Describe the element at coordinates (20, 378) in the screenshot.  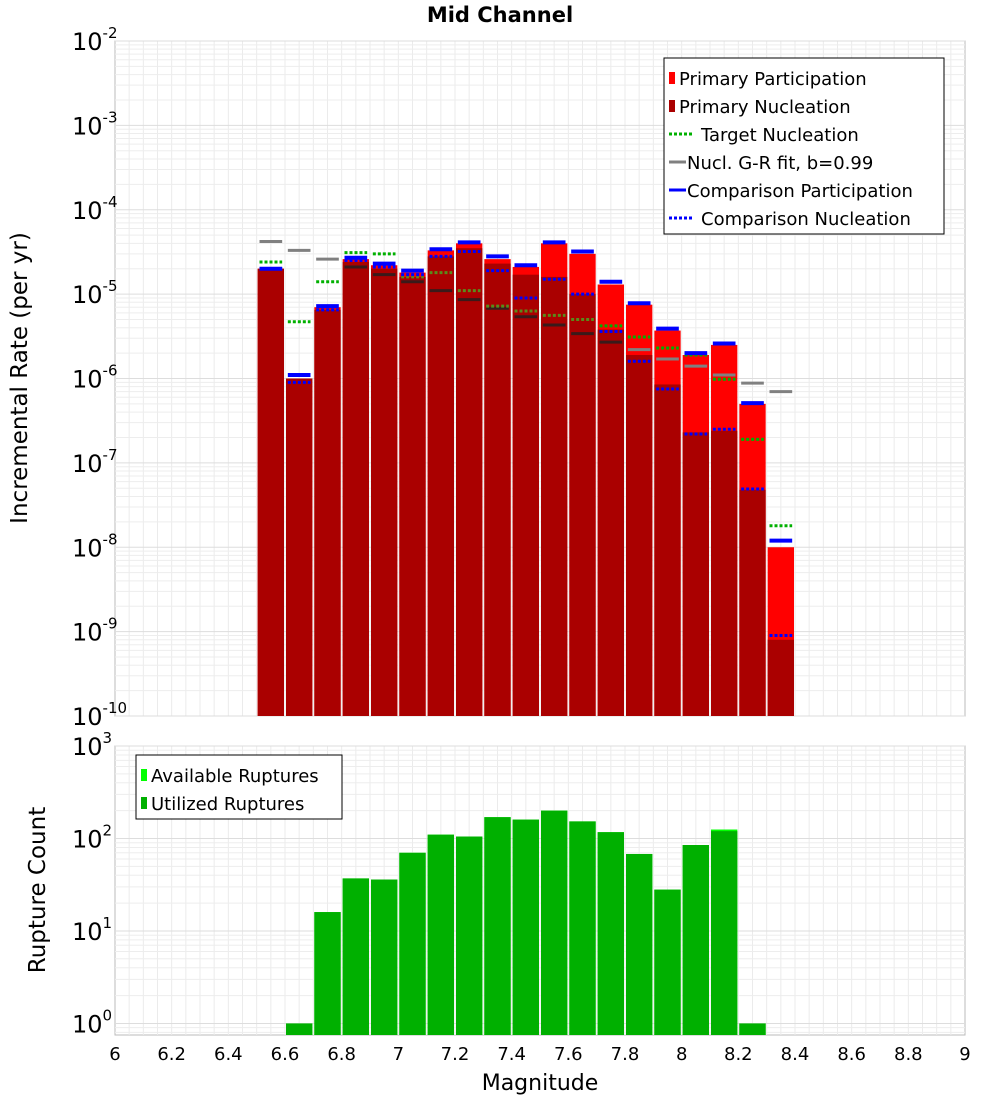
I see `top-y-axis-label: Incremental Rate (per yr)` at that location.